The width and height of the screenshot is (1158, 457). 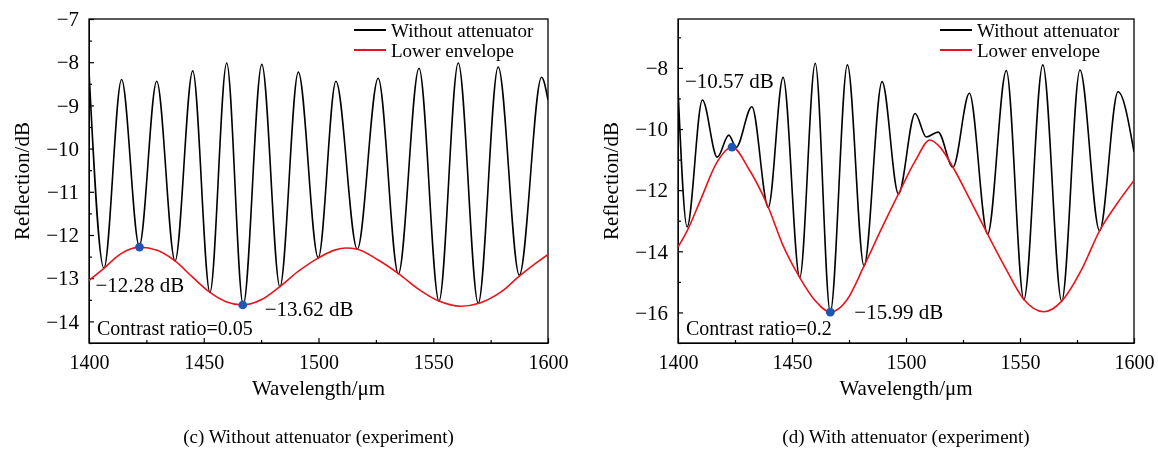 What do you see at coordinates (318, 437) in the screenshot?
I see `text: (c) Without attenuator (experiment)` at bounding box center [318, 437].